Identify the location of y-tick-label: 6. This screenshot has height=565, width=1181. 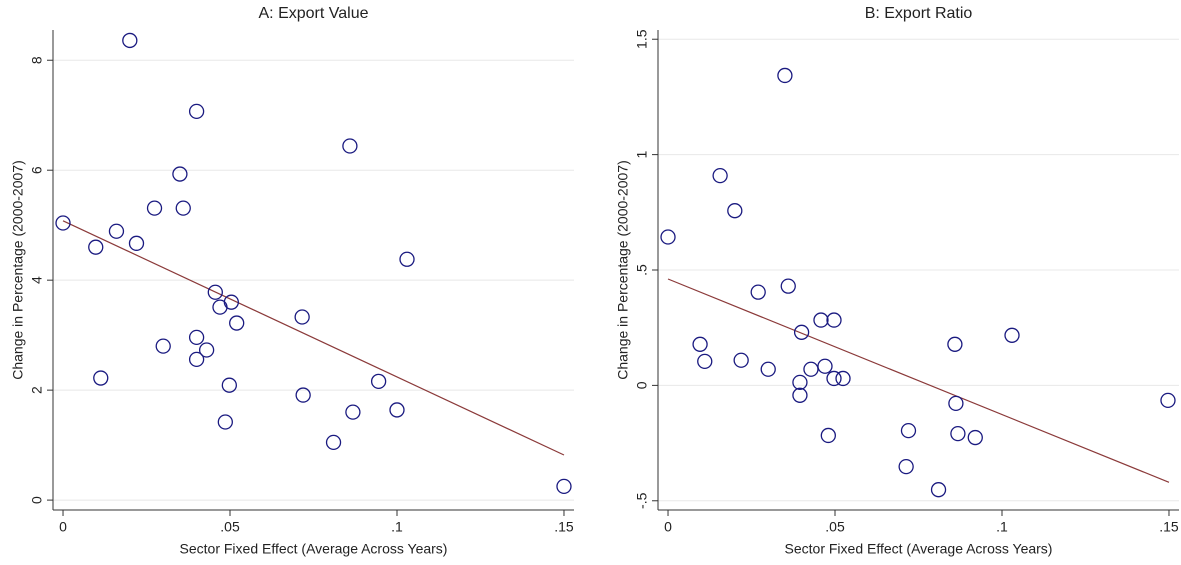
(37, 170).